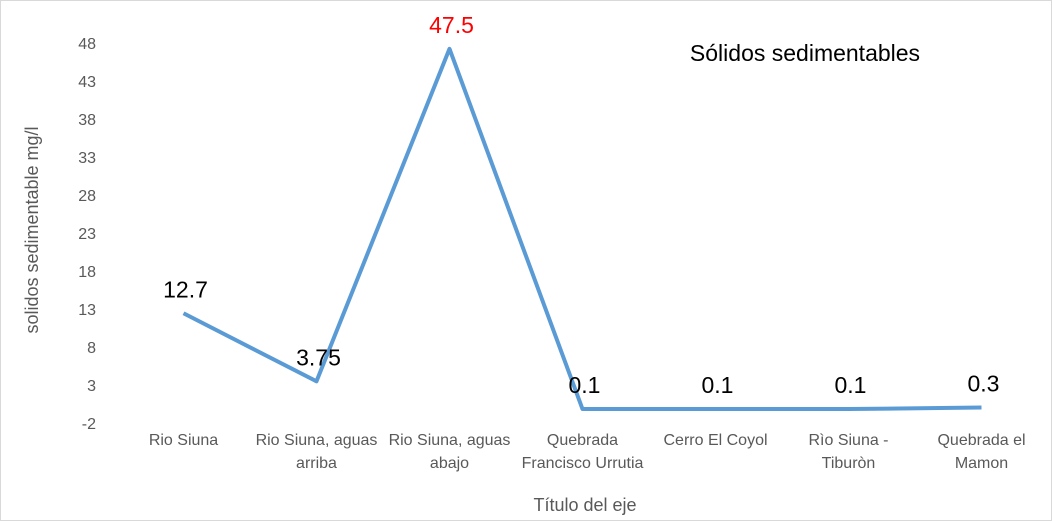 The width and height of the screenshot is (1052, 521). What do you see at coordinates (981, 452) in the screenshot?
I see `x-tick-label: Quebrada el Mamon` at bounding box center [981, 452].